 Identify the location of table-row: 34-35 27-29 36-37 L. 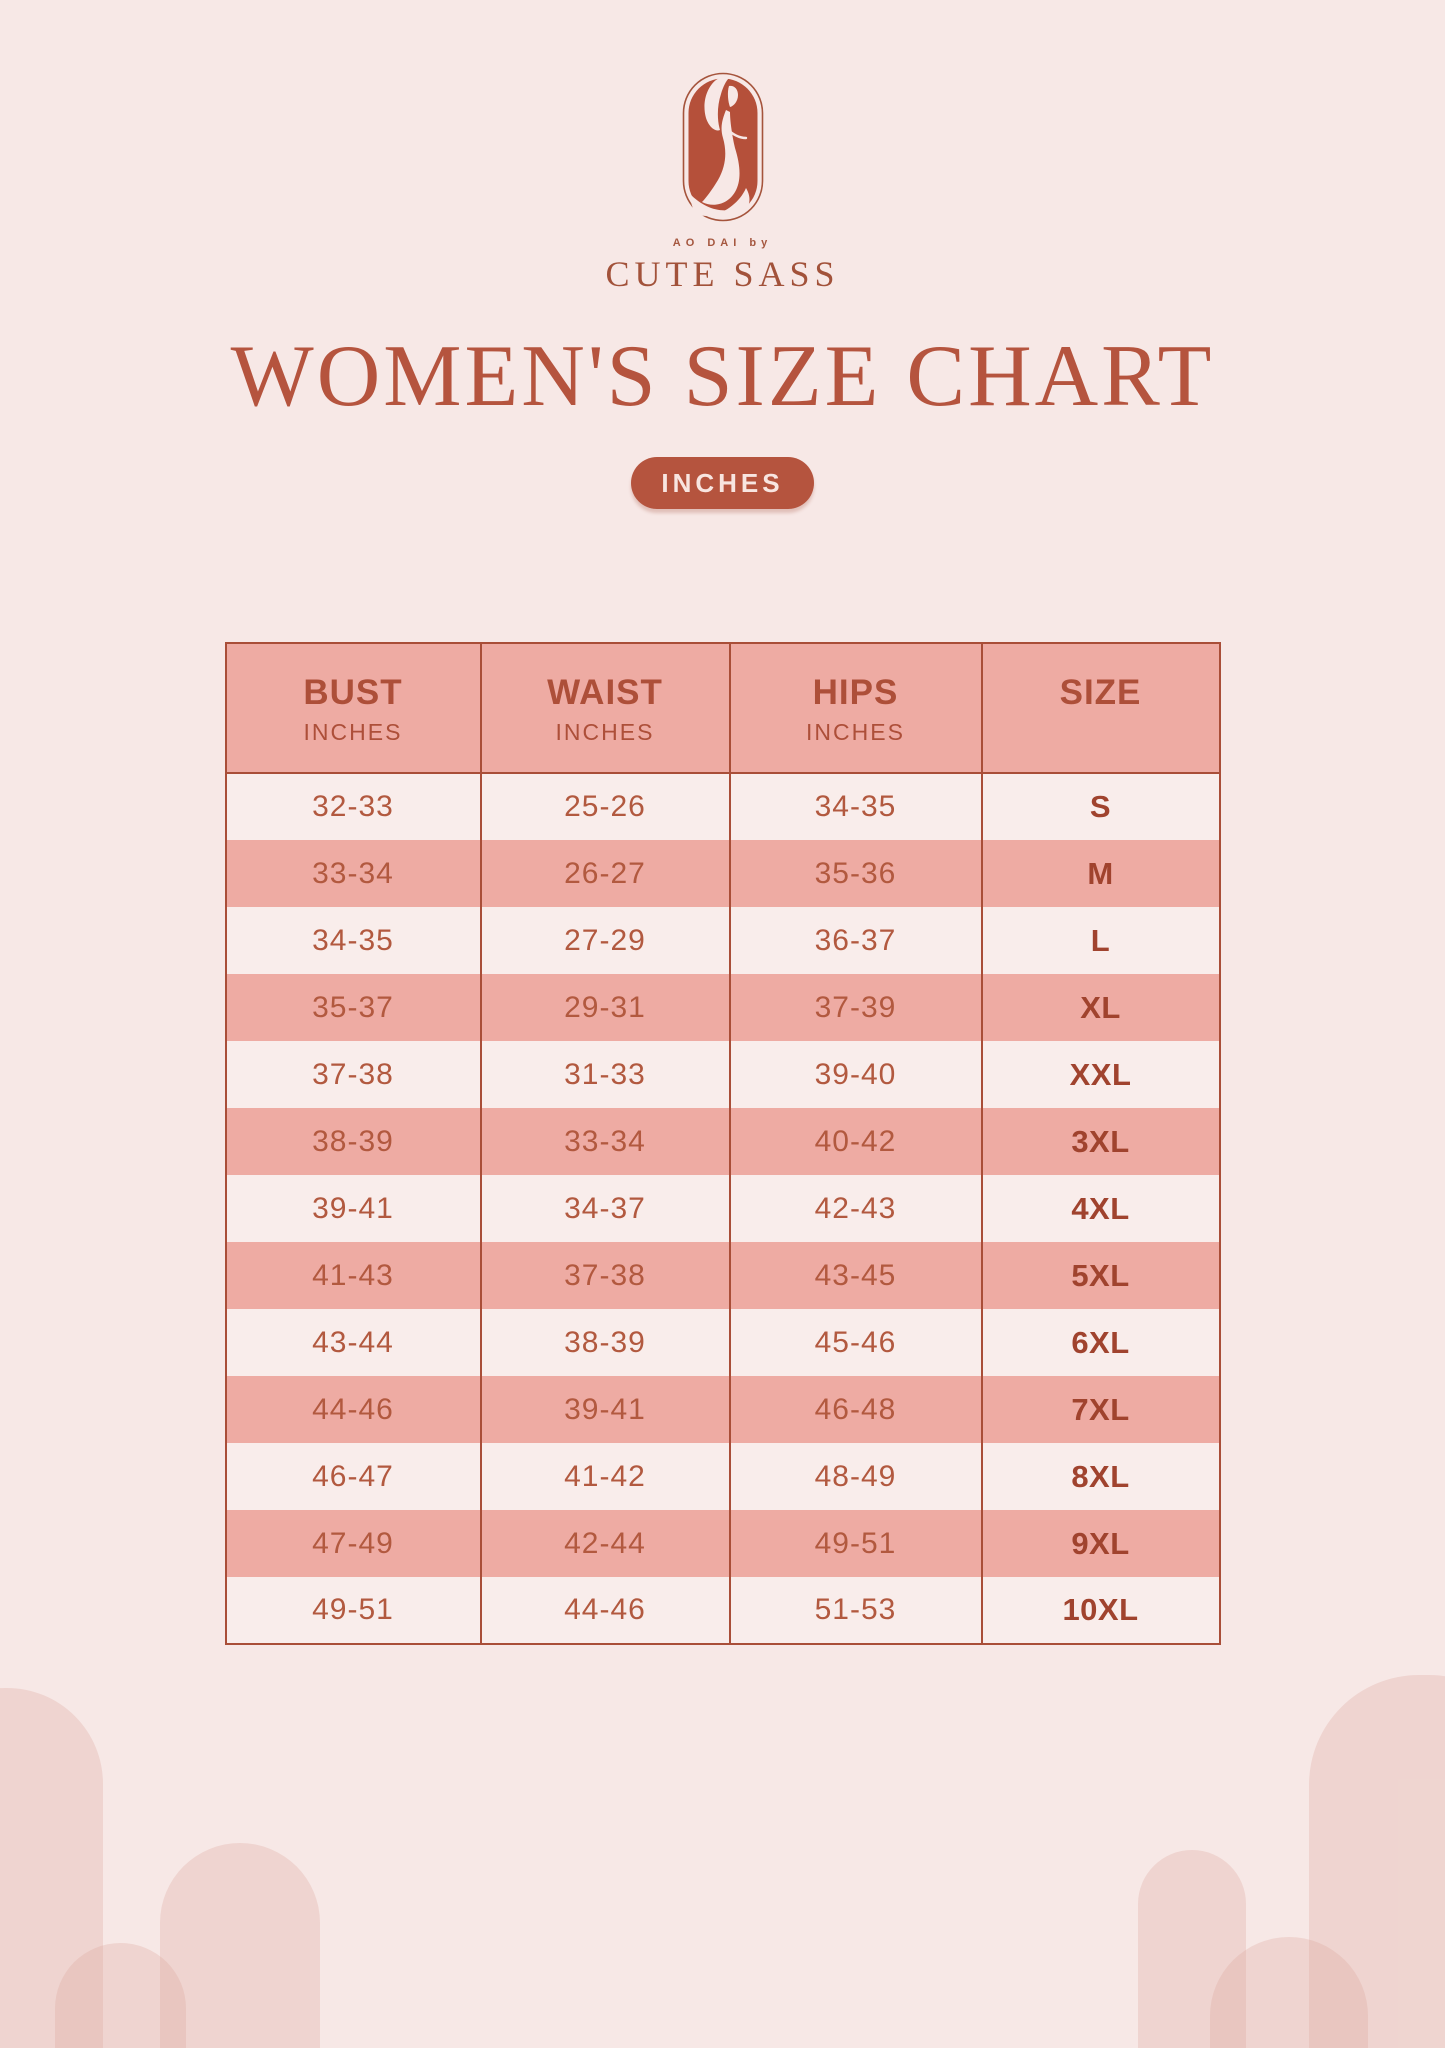
(722, 940).